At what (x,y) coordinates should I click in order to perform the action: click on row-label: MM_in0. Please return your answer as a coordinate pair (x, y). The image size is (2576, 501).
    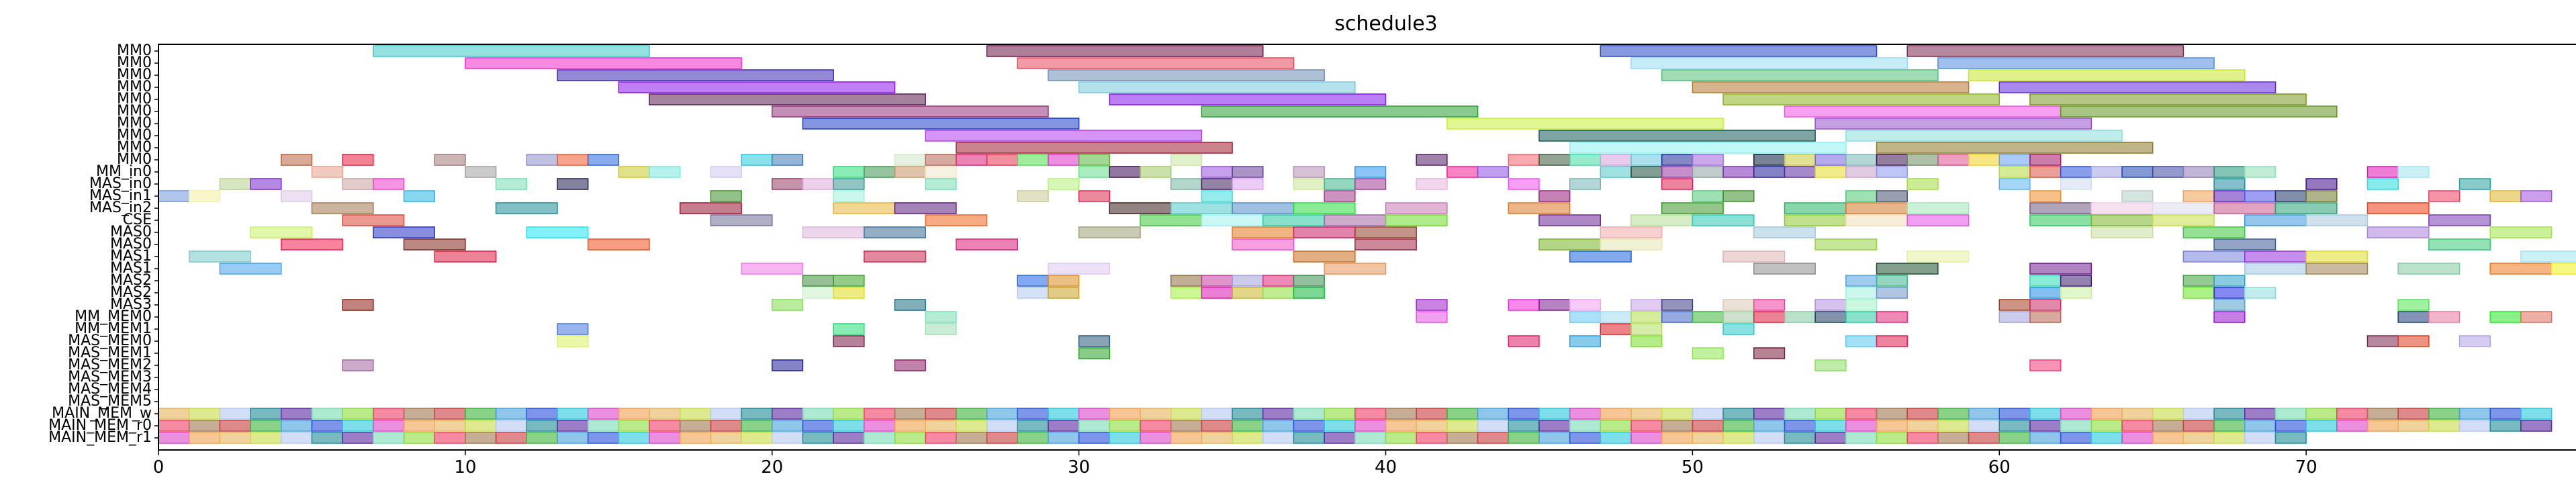
    Looking at the image, I should click on (124, 171).